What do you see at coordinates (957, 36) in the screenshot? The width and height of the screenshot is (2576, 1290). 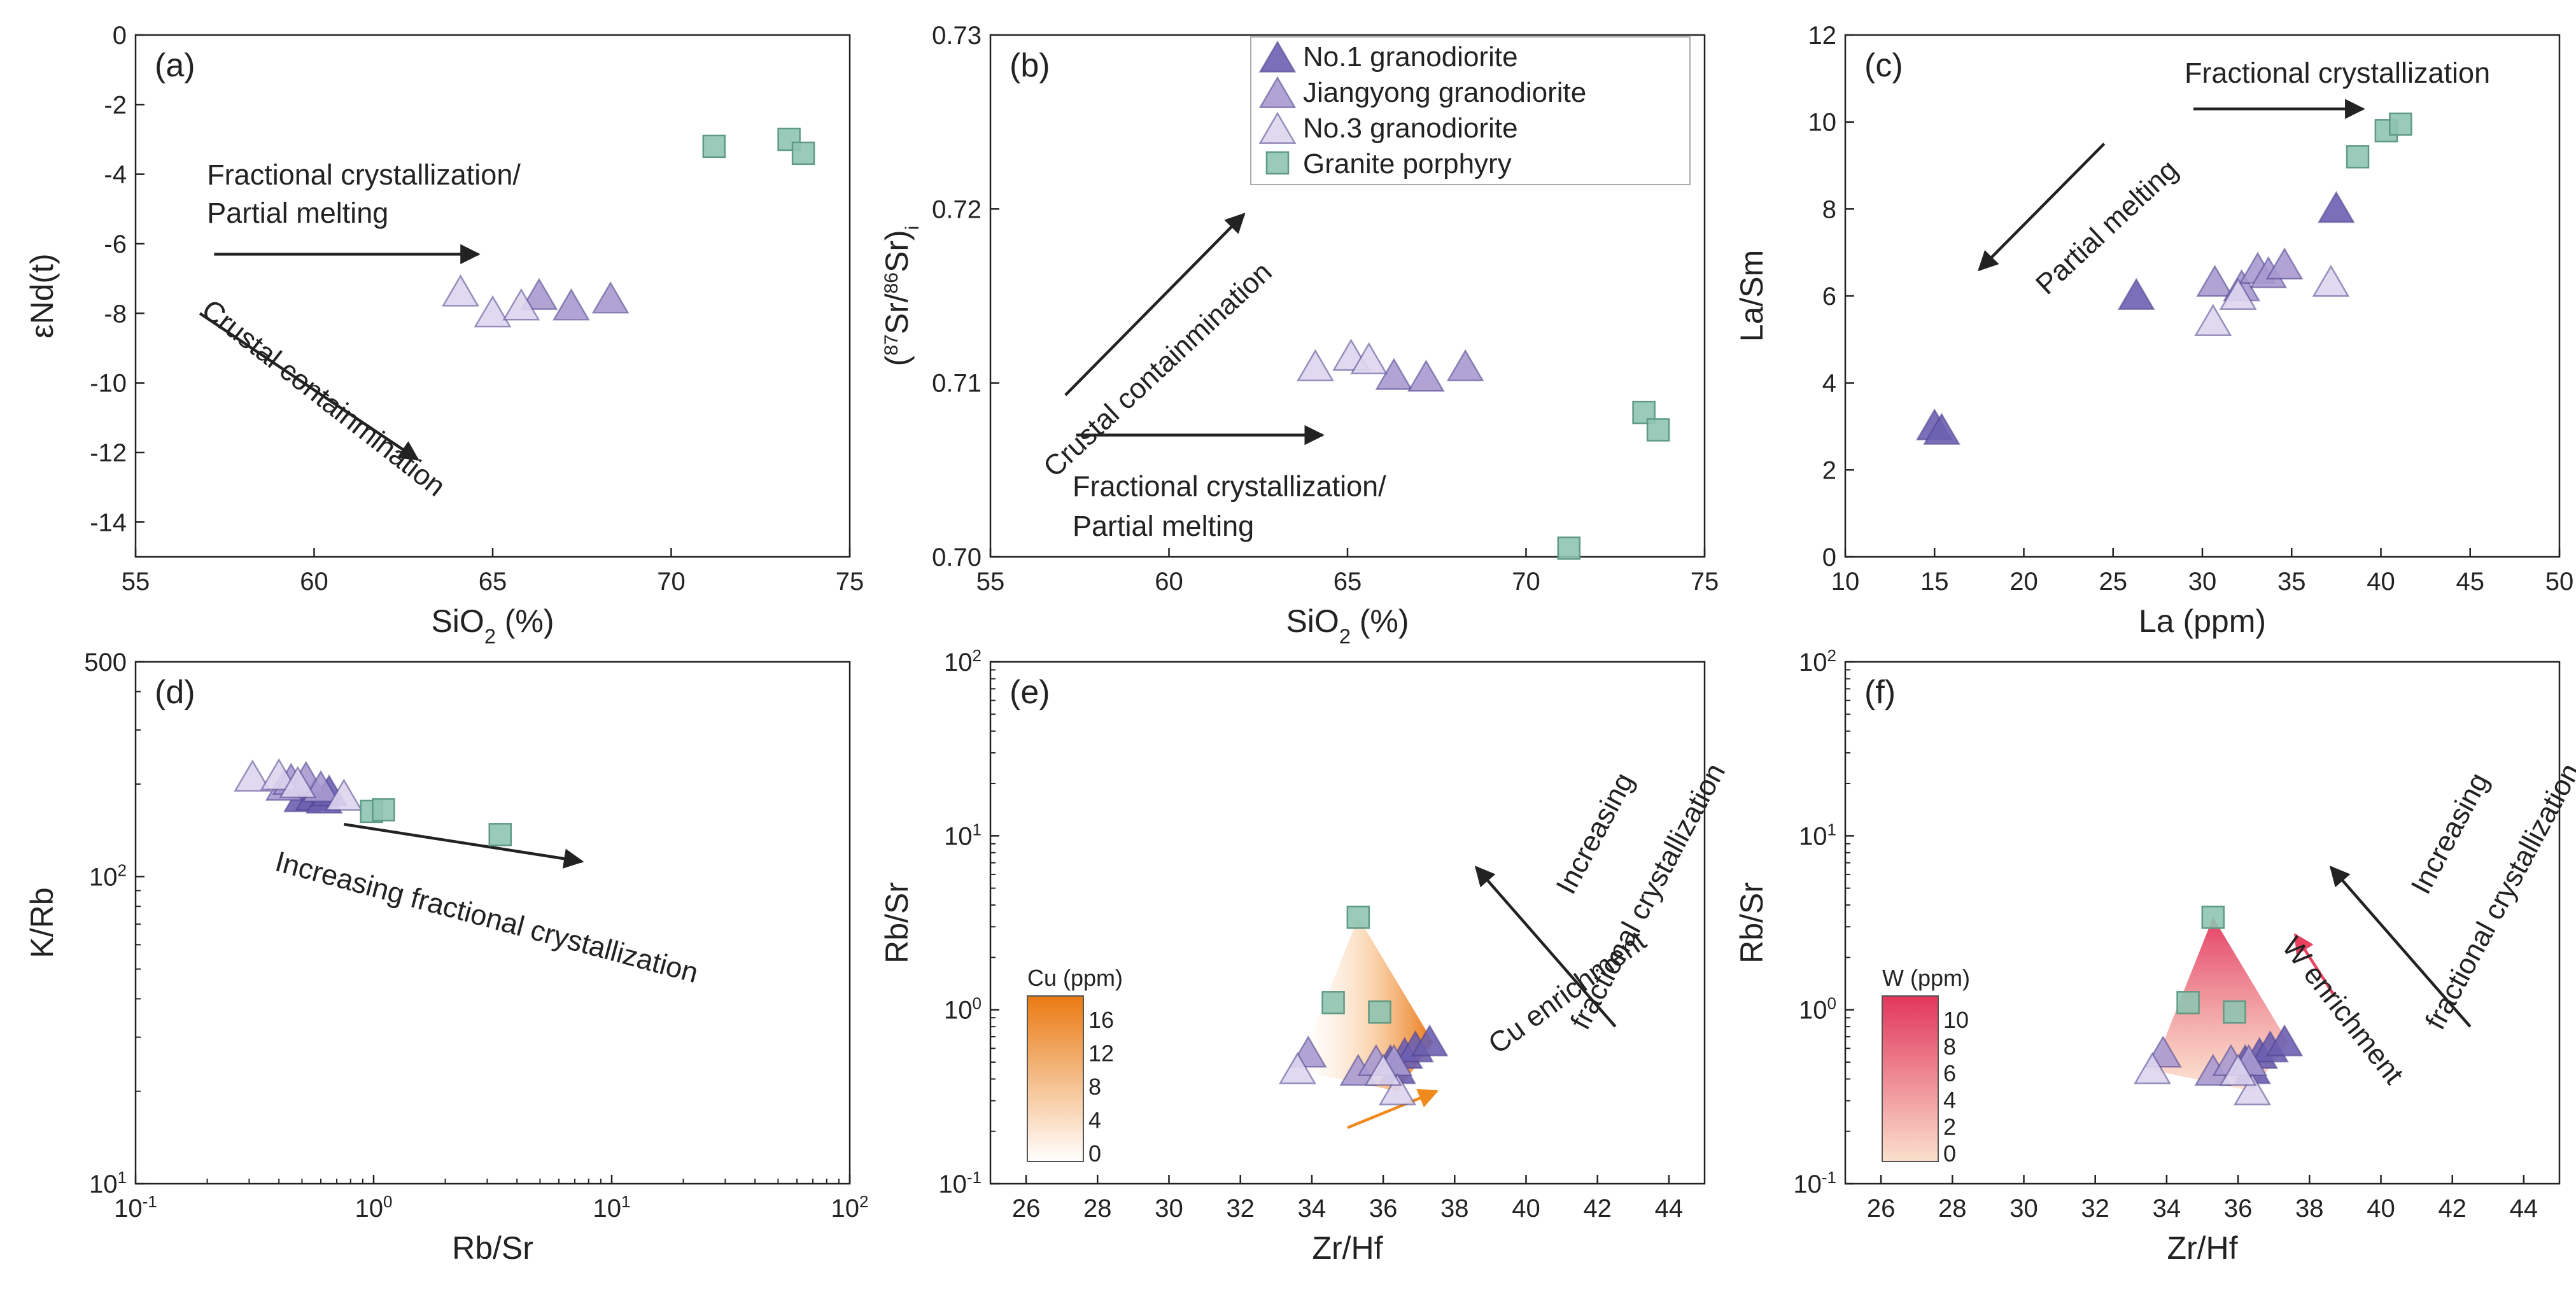 I see `y-tick-label: 0.73` at bounding box center [957, 36].